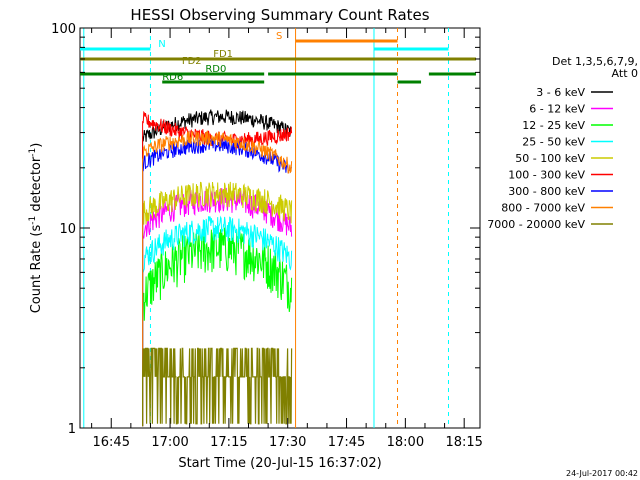 The height and width of the screenshot is (480, 640). Describe the element at coordinates (553, 142) in the screenshot. I see `legend-label: 25 - 50 keV` at that location.